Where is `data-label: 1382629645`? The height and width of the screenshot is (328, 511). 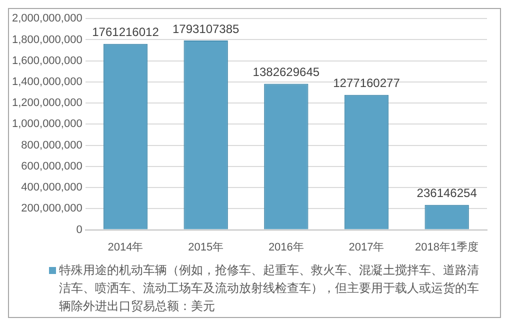
data-label: 1382629645 is located at coordinates (286, 72).